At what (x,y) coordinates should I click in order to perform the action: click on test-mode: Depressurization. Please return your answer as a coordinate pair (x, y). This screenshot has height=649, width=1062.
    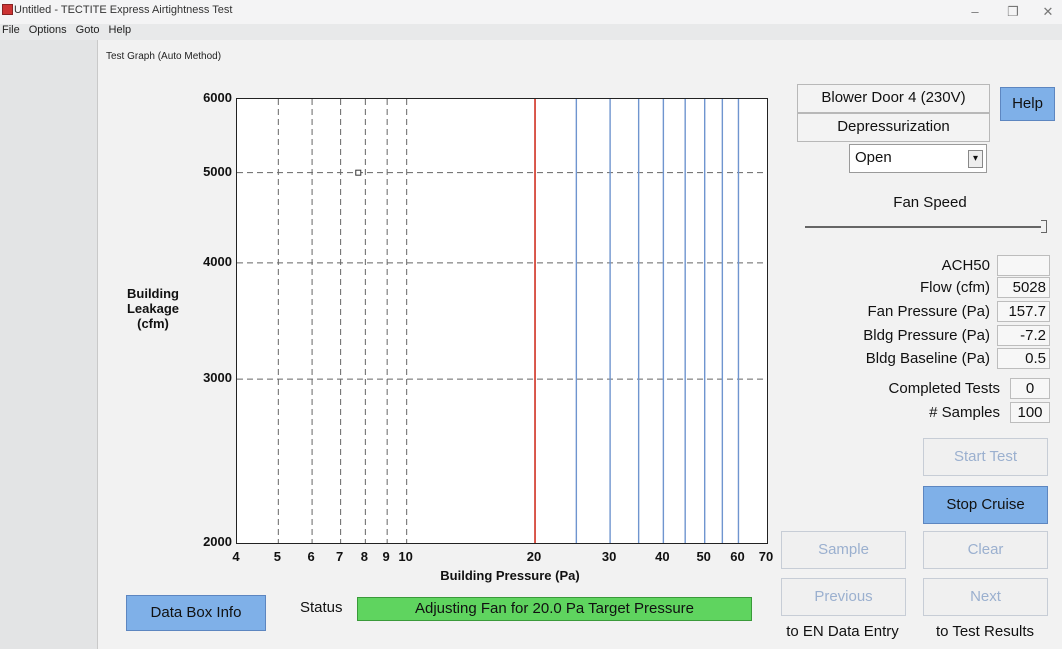
    Looking at the image, I should click on (893, 127).